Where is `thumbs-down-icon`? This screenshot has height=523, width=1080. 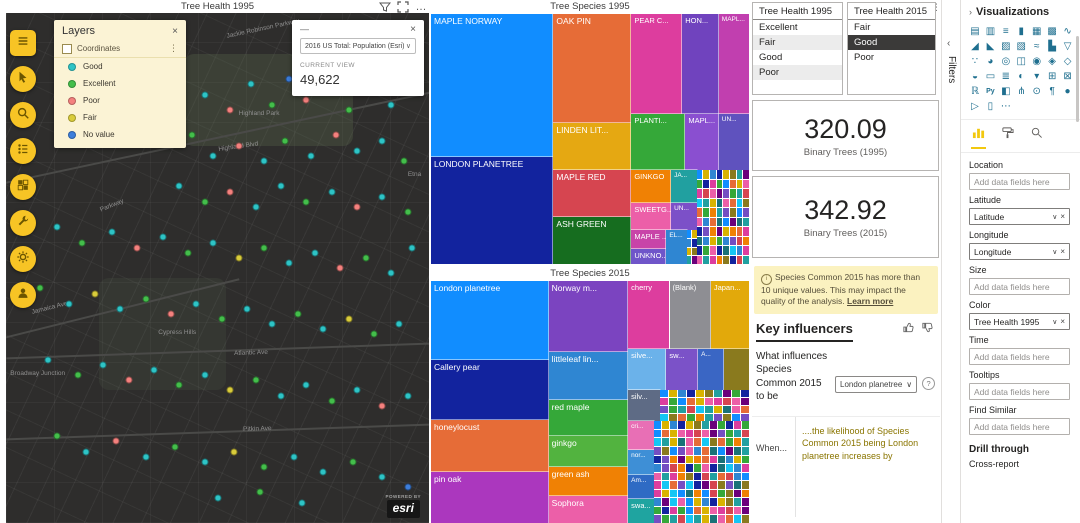
thumbs-down-icon is located at coordinates (927, 327).